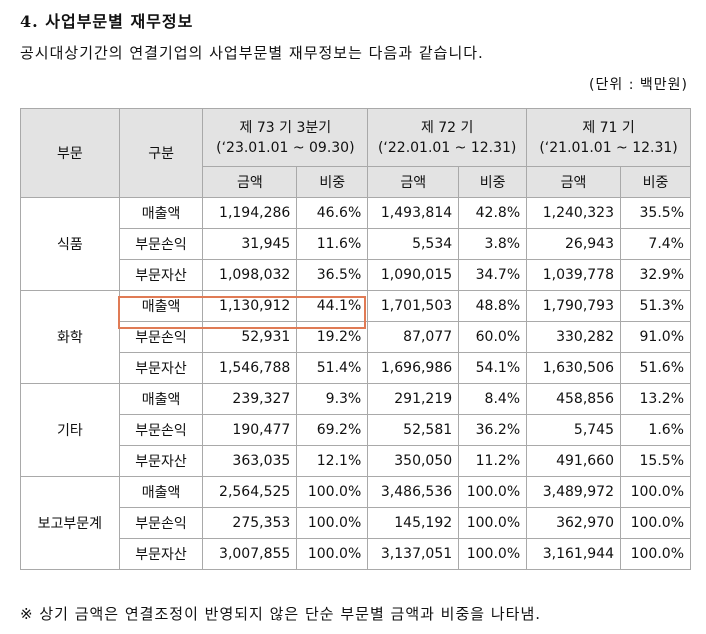 The width and height of the screenshot is (706, 634). I want to click on cell-p73-amount: 2,564,525, so click(250, 492).